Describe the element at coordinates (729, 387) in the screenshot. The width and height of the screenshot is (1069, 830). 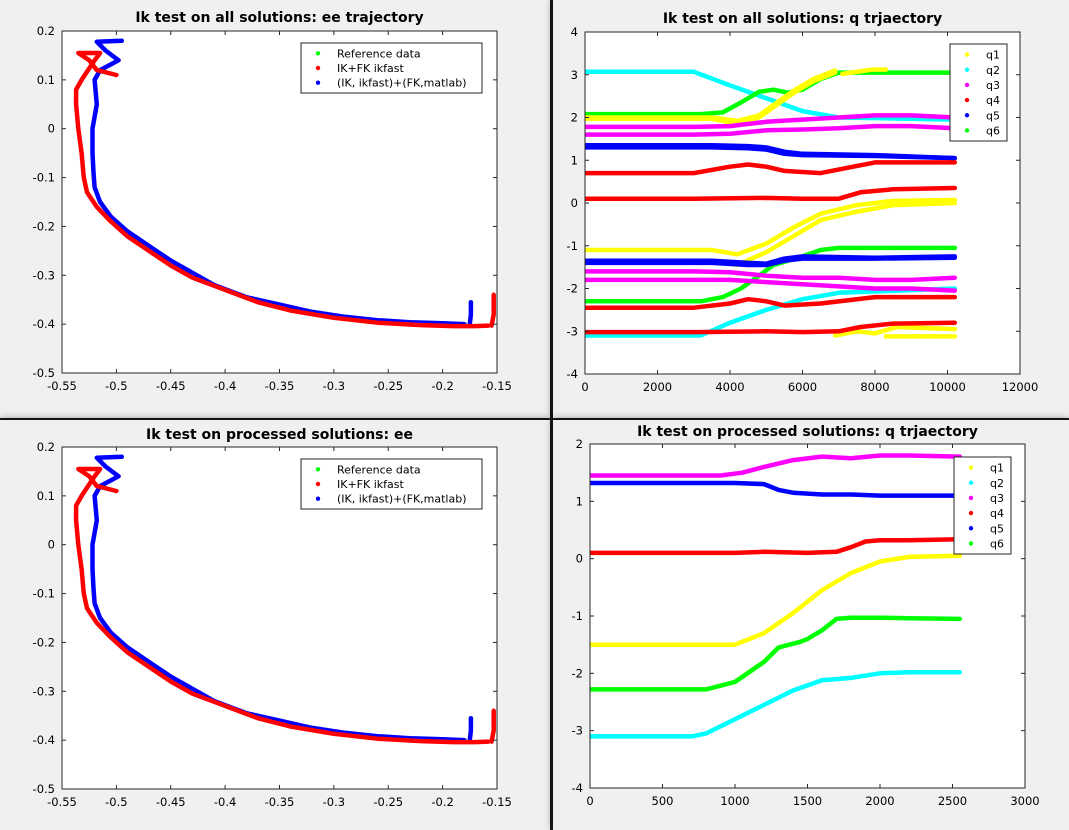
I see `x-tick-label: 4000` at that location.